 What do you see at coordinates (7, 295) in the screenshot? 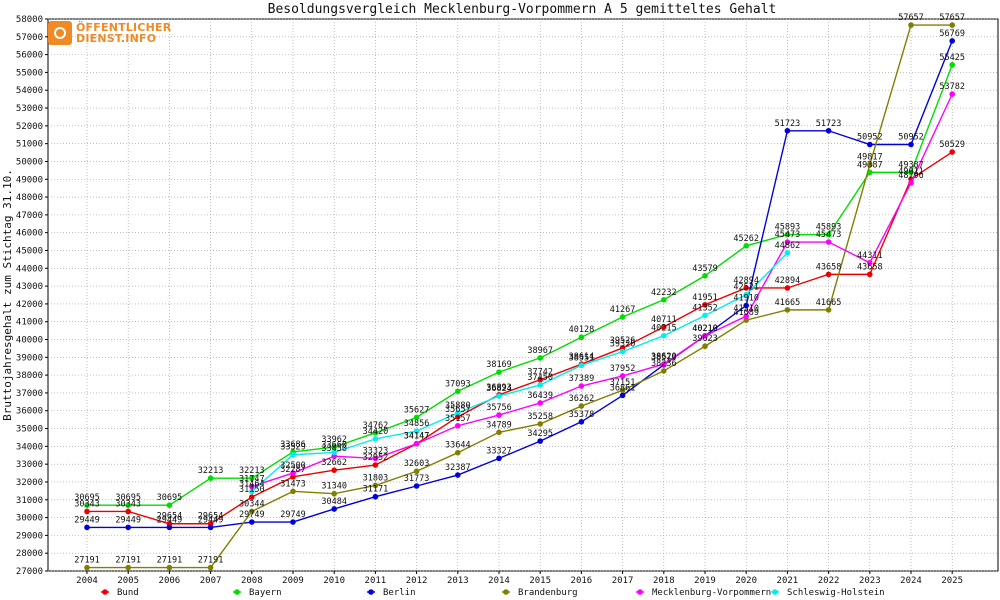
I see `y-axis-label: Bruttojahresgehalt zum Stichtag 31.10.` at bounding box center [7, 295].